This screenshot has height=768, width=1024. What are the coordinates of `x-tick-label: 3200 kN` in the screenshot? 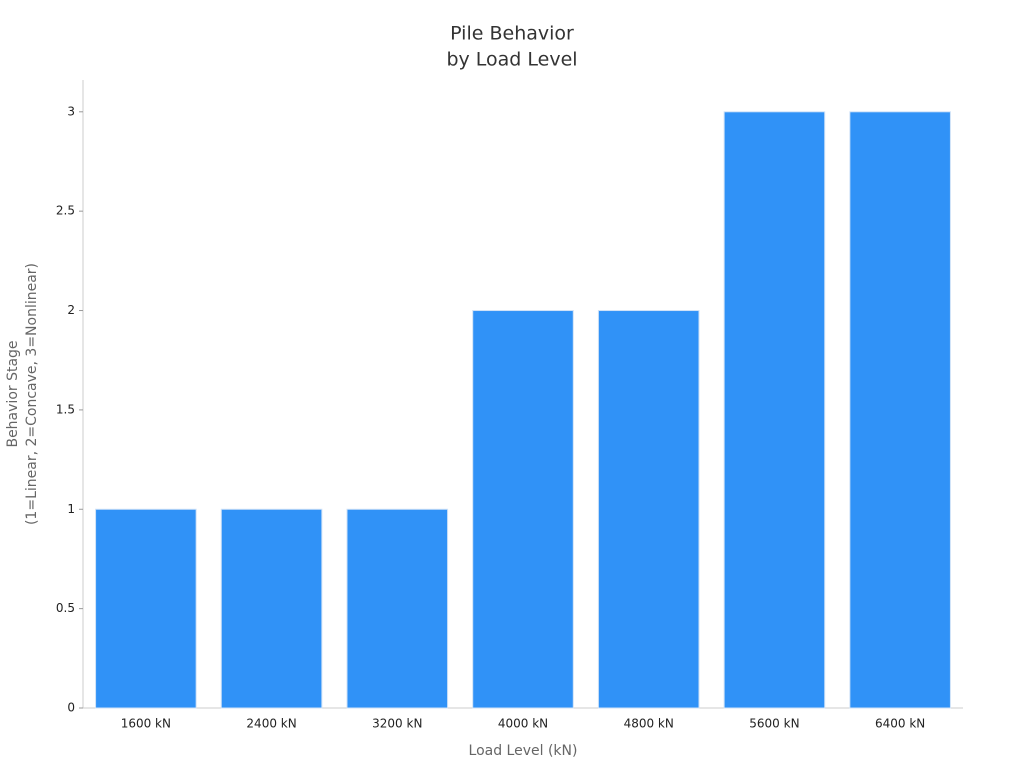 It's located at (397, 724).